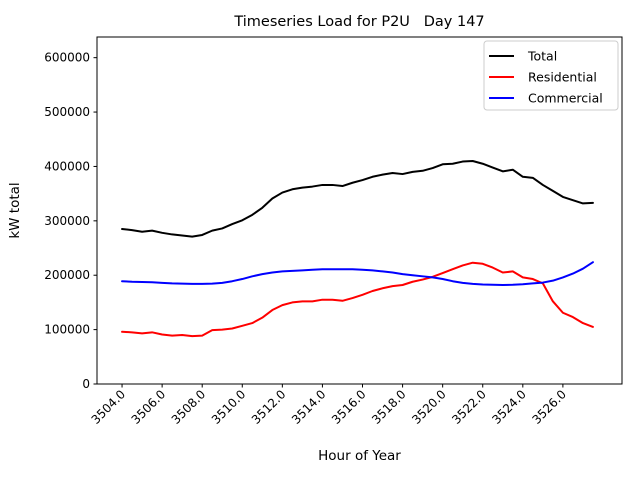 The width and height of the screenshot is (640, 480). What do you see at coordinates (15, 210) in the screenshot?
I see `y-axis-label: kW total` at bounding box center [15, 210].